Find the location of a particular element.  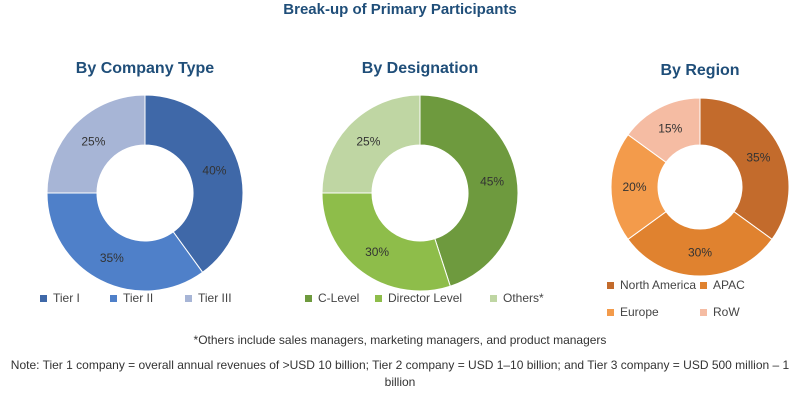

legend-item-director-level: Director Level is located at coordinates (418, 298).